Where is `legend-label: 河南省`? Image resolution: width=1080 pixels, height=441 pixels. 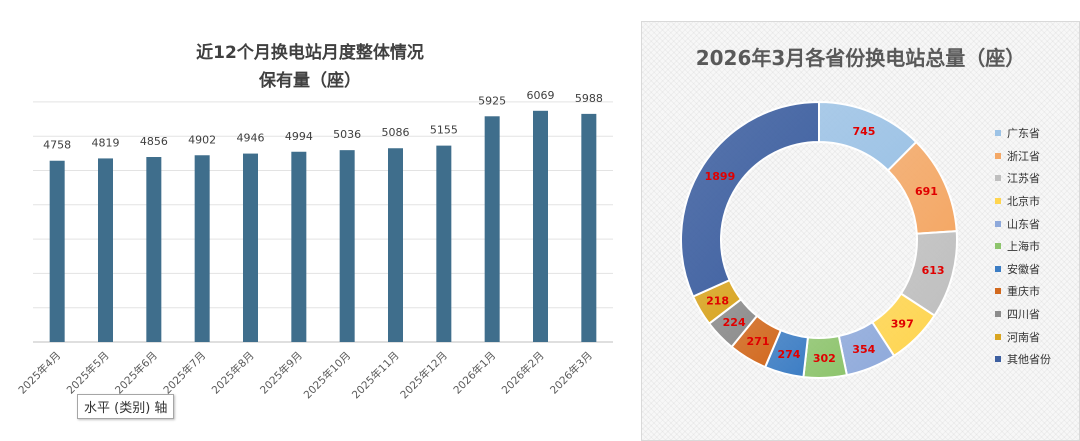 legend-label: 河南省 is located at coordinates (1023, 337).